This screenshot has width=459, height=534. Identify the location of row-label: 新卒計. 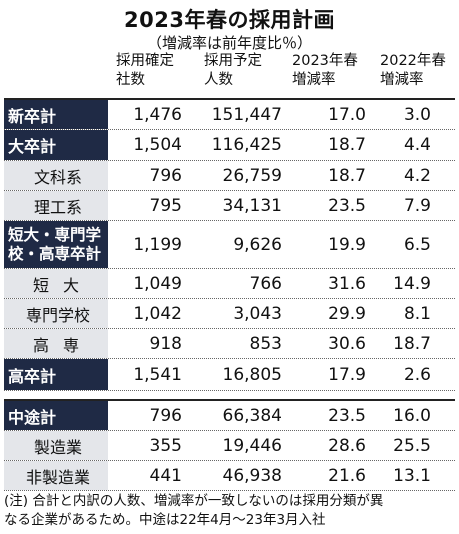
(56, 114).